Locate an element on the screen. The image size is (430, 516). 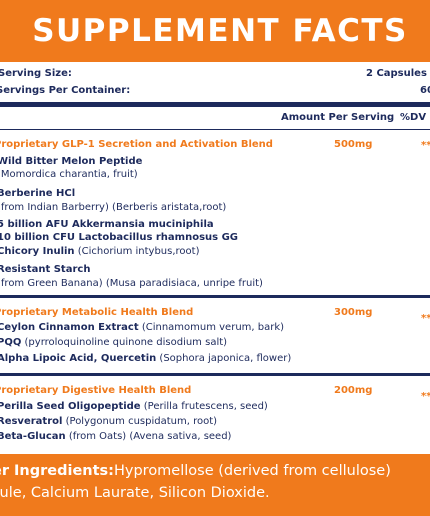
ingredient-source: (Momordica charantia, fruit) is located at coordinates (69, 174).